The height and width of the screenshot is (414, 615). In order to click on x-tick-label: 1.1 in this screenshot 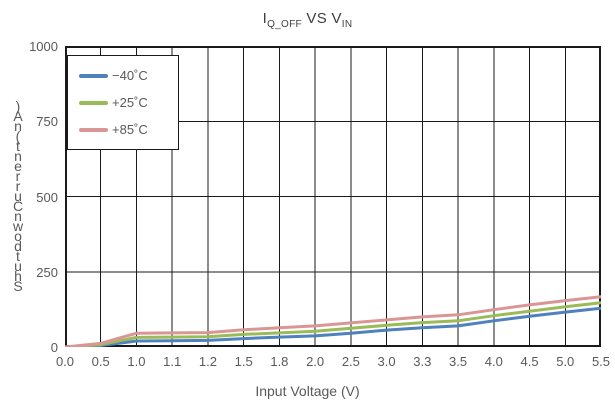, I will do `click(172, 361)`.